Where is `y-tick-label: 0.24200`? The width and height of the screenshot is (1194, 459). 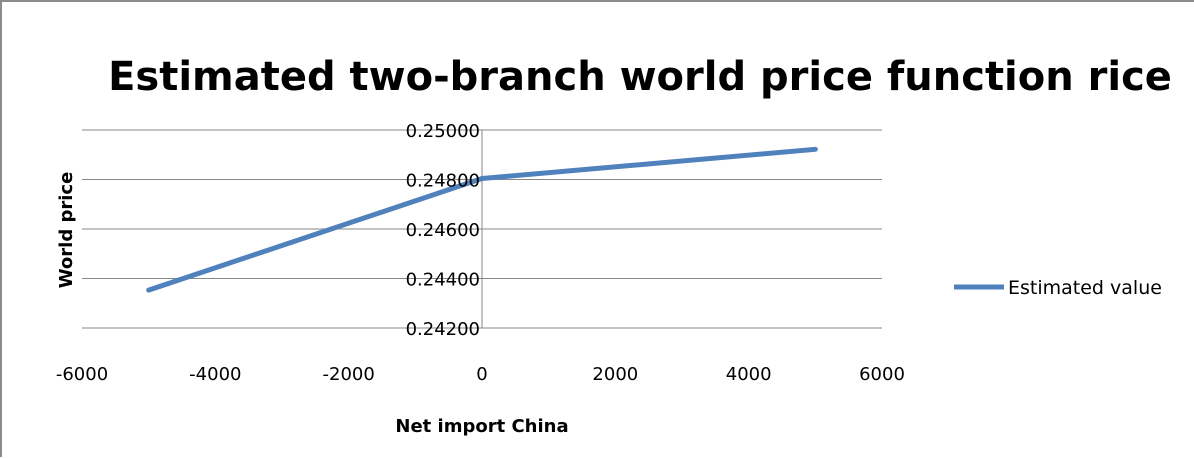 y-tick-label: 0.24200 is located at coordinates (443, 329).